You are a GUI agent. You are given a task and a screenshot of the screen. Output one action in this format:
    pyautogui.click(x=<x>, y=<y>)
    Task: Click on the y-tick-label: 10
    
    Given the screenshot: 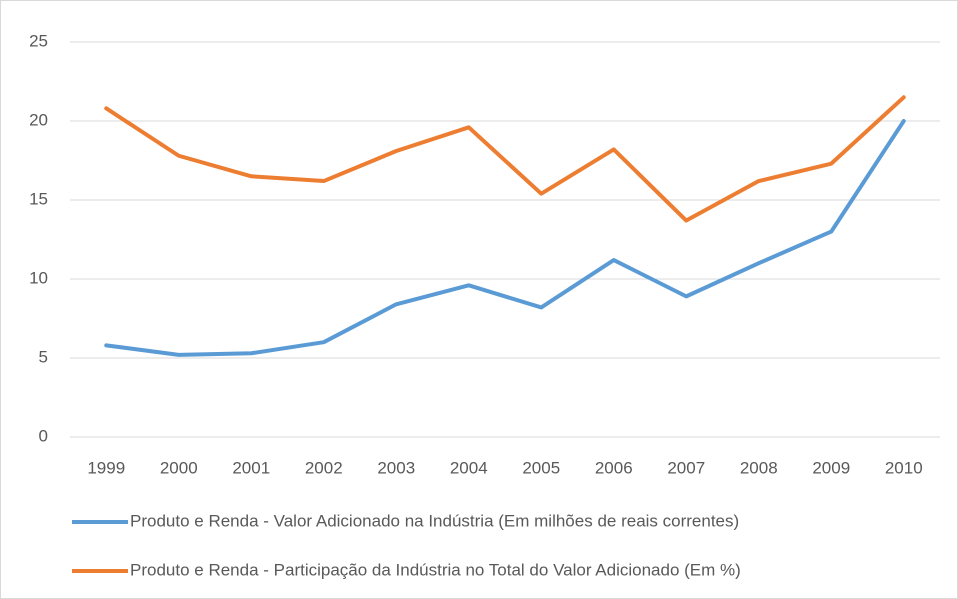 What is the action you would take?
    pyautogui.click(x=38, y=277)
    